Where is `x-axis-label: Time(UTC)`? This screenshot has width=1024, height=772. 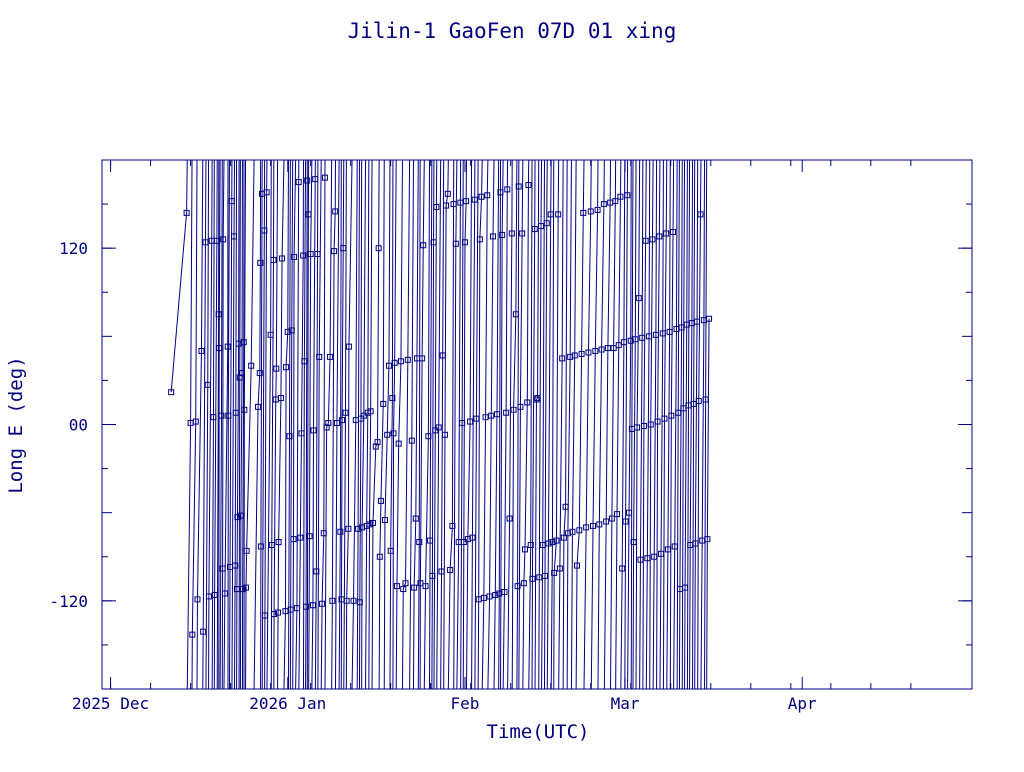
x-axis-label: Time(UTC) is located at coordinates (538, 732).